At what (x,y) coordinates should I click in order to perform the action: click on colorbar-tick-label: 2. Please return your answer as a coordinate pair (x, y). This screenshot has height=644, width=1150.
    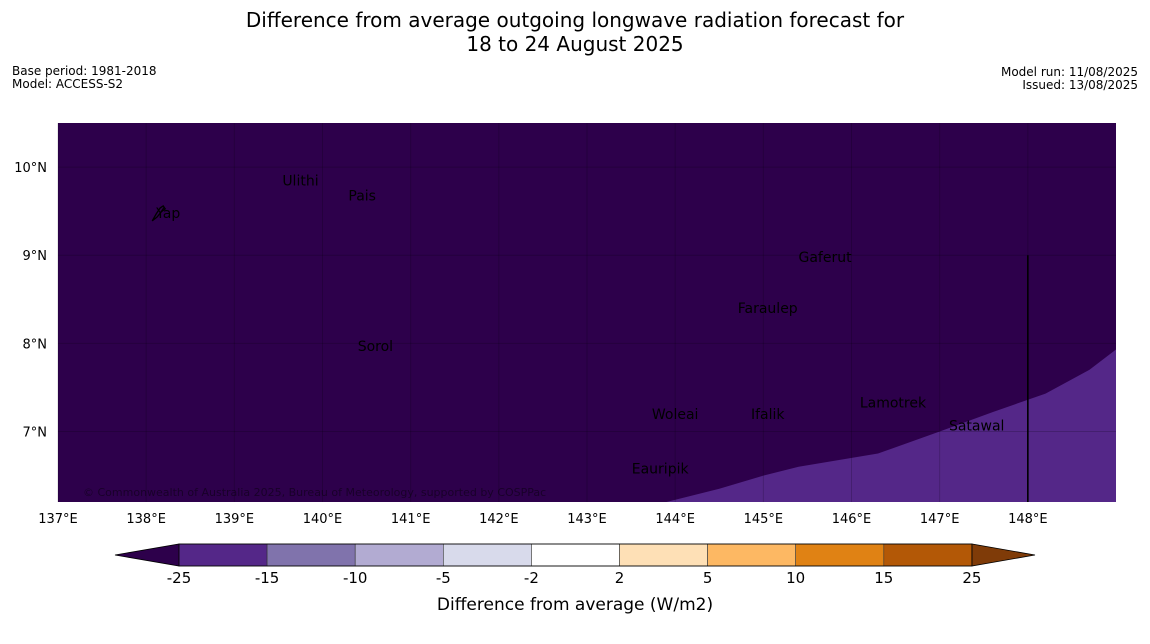
    Looking at the image, I should click on (620, 578).